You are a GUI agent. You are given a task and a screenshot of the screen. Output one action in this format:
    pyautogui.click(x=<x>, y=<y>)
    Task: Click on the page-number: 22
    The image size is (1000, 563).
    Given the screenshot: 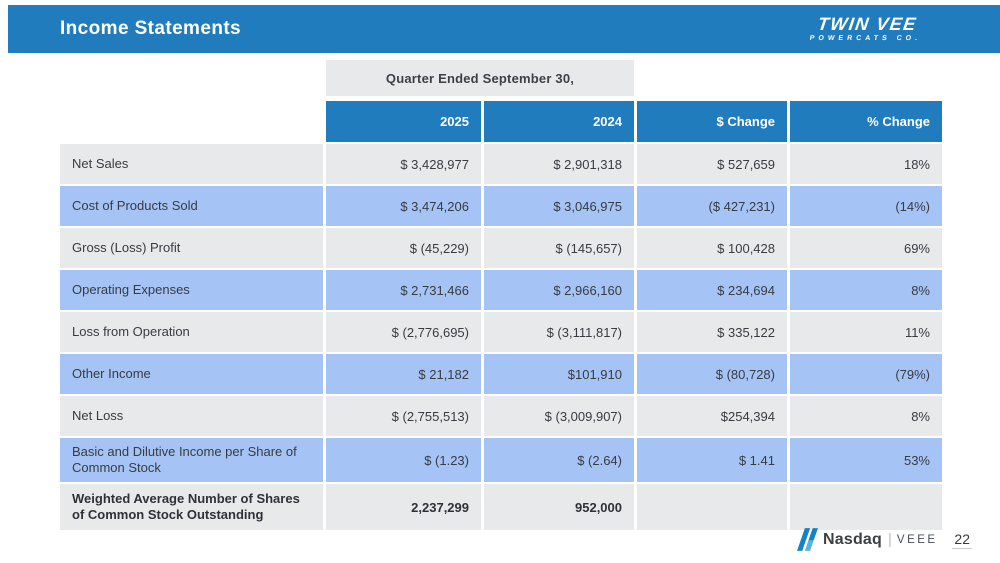 What is the action you would take?
    pyautogui.click(x=962, y=540)
    